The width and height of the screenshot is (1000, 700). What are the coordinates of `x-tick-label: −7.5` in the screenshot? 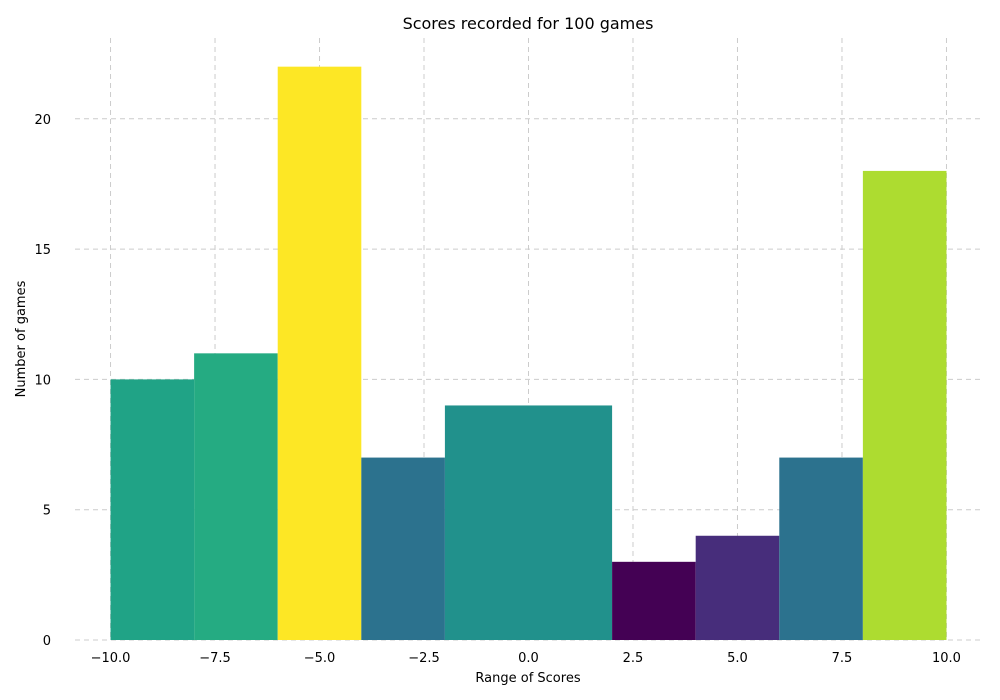 It's located at (215, 658).